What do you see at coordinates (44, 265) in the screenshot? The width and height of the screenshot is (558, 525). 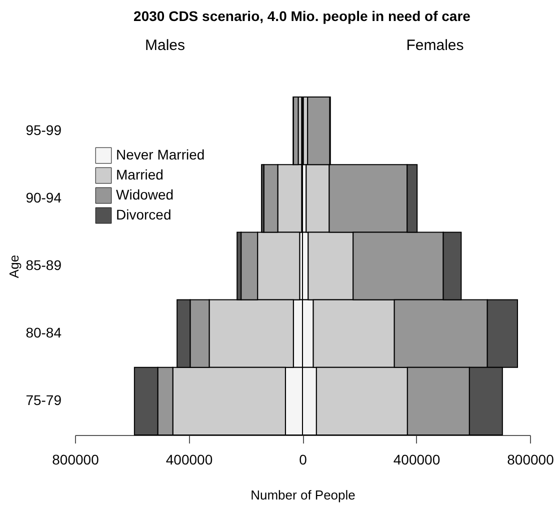 I see `y-tick-label: 85-89` at bounding box center [44, 265].